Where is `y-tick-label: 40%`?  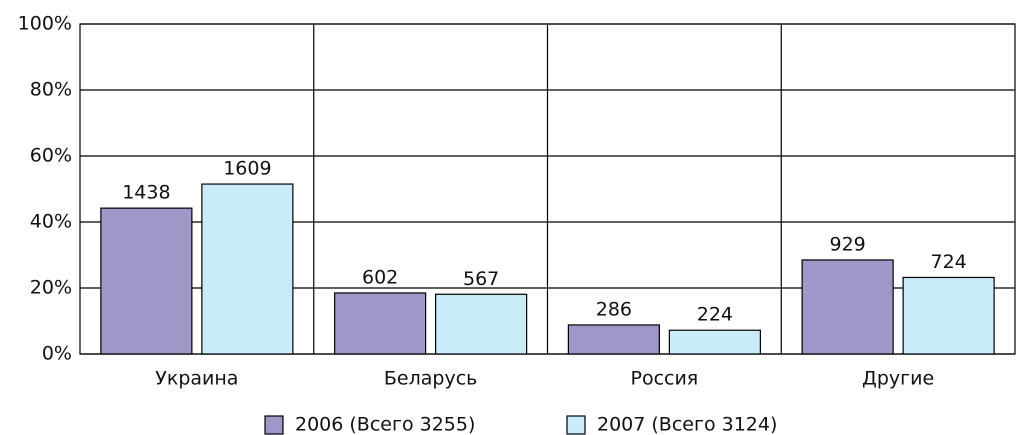 y-tick-label: 40% is located at coordinates (51, 222).